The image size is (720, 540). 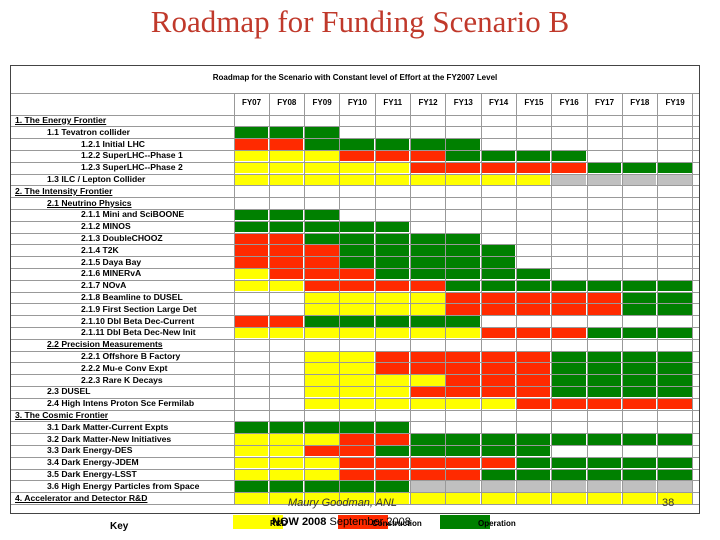 What do you see at coordinates (124, 367) in the screenshot?
I see `row-label: 2.2.2 Mu-e Conv Expt` at bounding box center [124, 367].